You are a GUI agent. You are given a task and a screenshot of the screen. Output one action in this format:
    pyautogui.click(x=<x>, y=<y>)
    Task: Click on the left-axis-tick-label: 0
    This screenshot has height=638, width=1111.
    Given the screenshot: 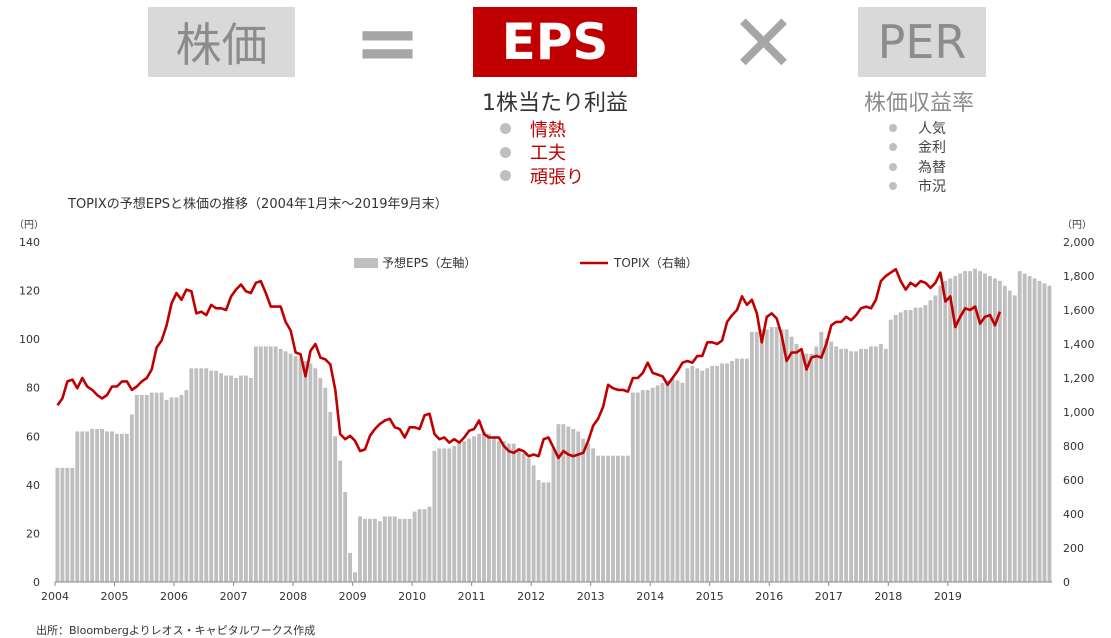 What is the action you would take?
    pyautogui.click(x=36, y=582)
    